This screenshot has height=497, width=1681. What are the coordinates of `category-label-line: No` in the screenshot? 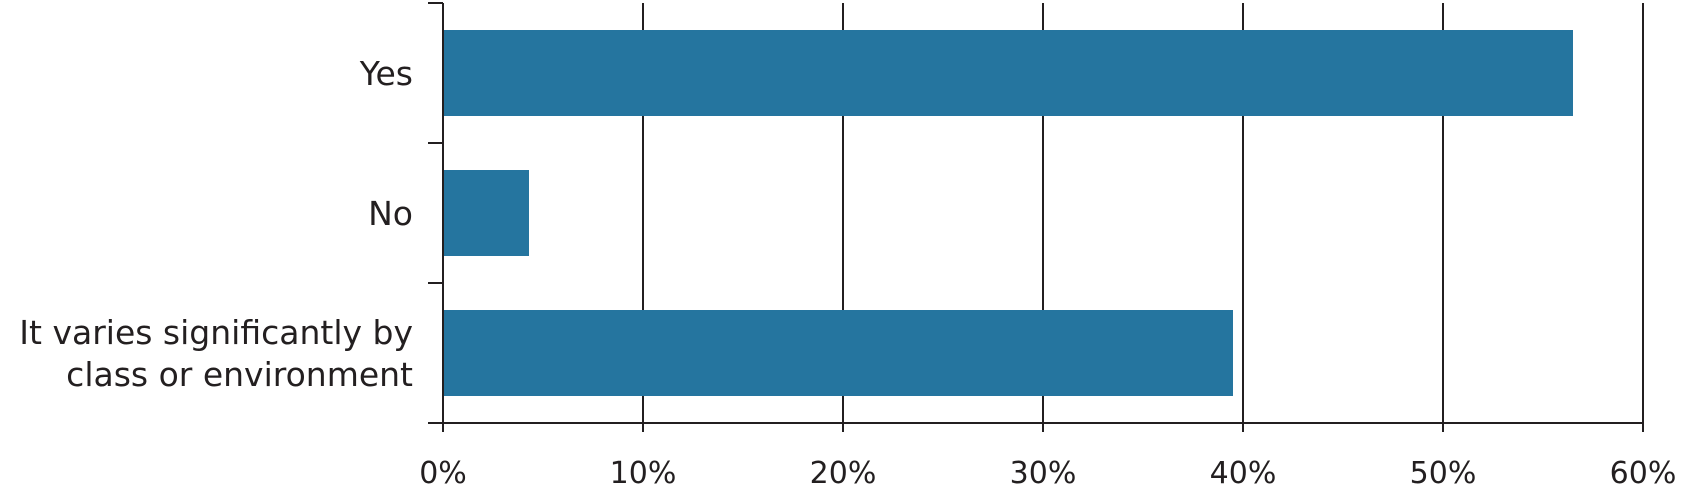 It's located at (390, 213).